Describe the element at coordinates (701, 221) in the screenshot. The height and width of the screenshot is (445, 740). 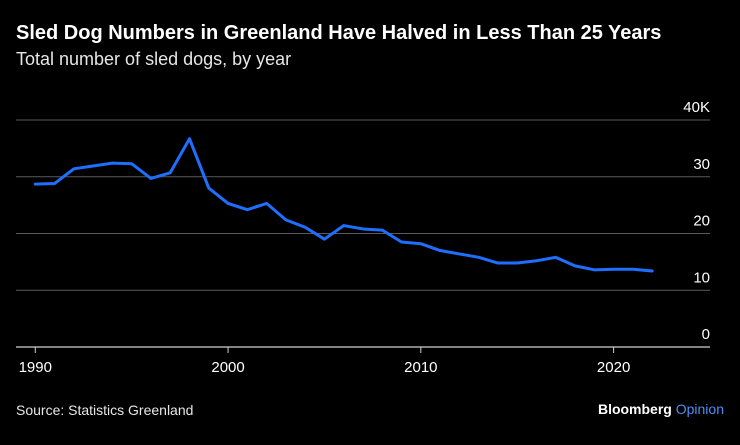
I see `y-tick-label: 20` at that location.